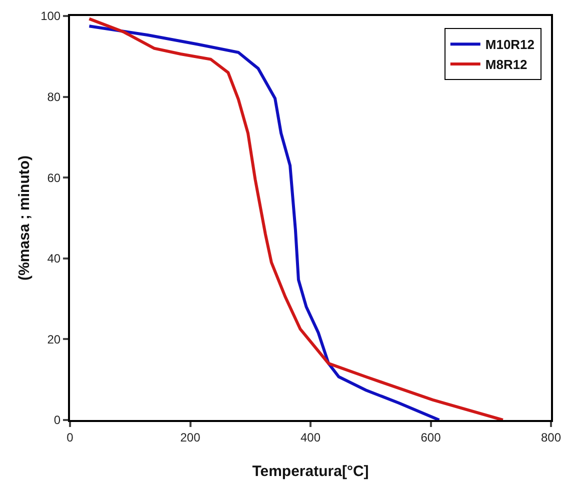 The width and height of the screenshot is (569, 482). What do you see at coordinates (431, 437) in the screenshot?
I see `x-tick-label: 600` at bounding box center [431, 437].